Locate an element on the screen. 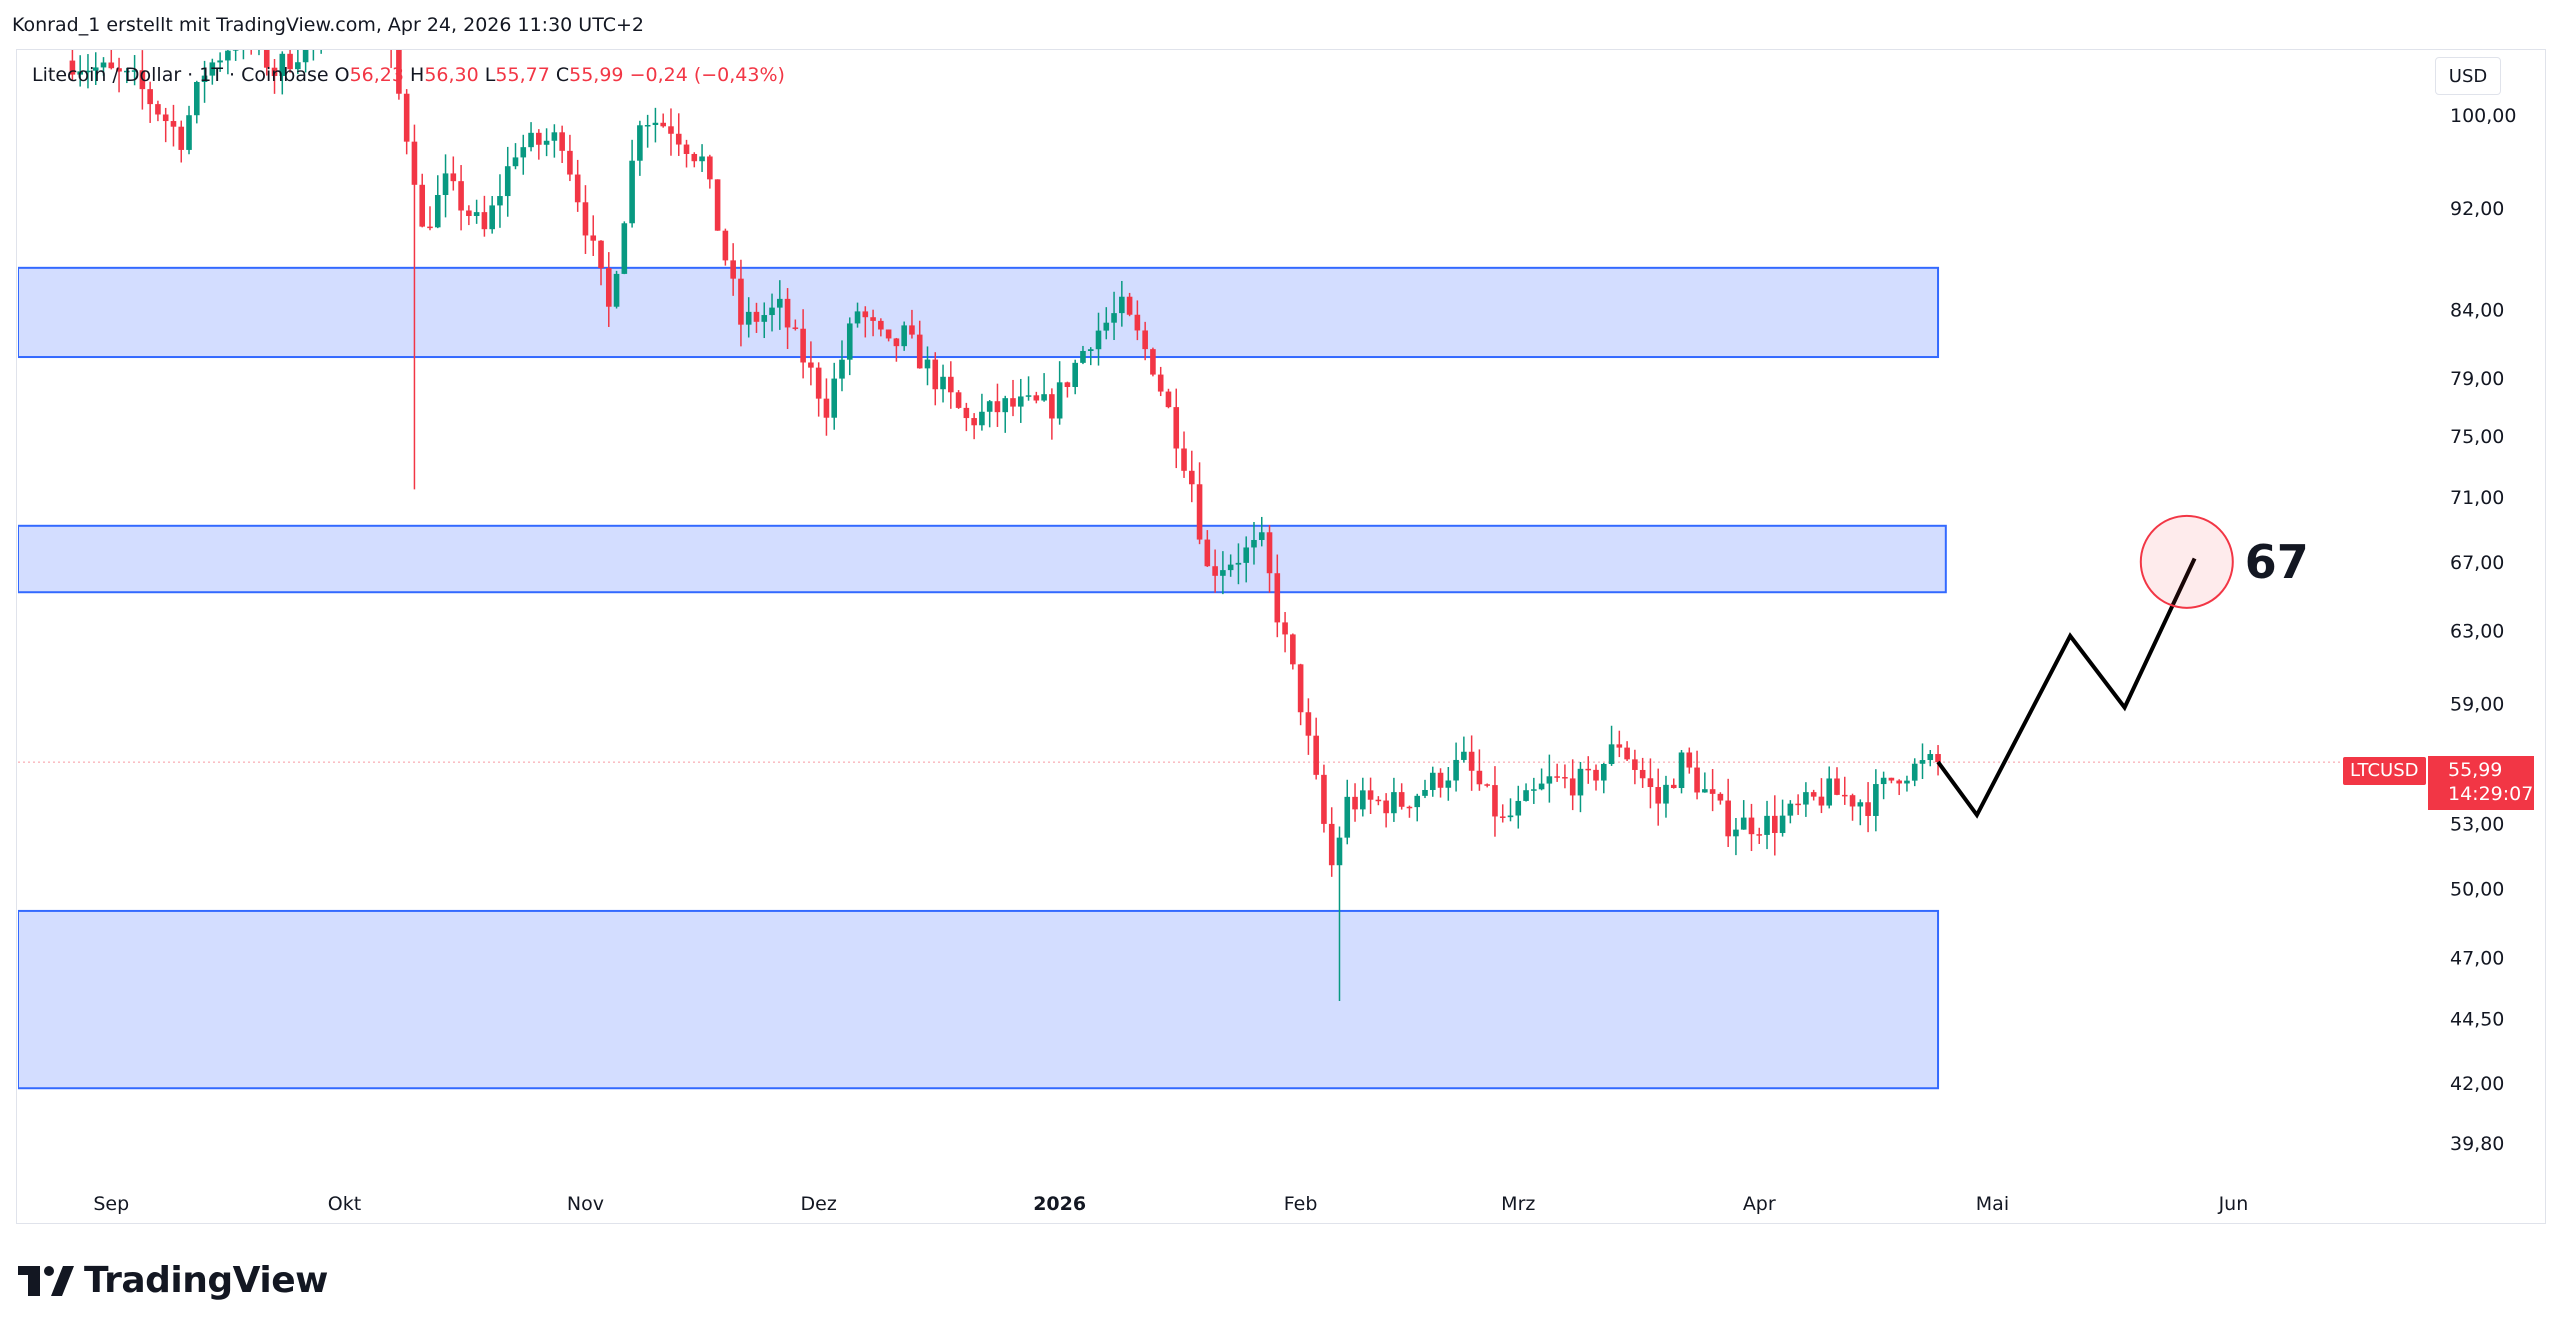 The height and width of the screenshot is (1334, 2560). tradingview-logo: TradingView is located at coordinates (173, 1280).